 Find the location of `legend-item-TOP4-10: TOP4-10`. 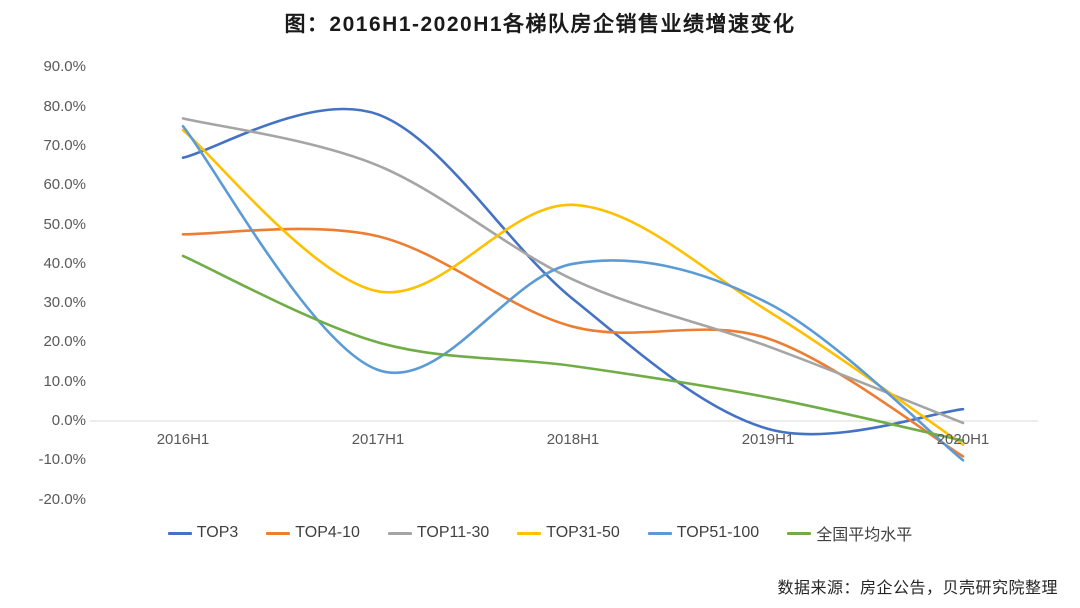

legend-item-TOP4-10: TOP4-10 is located at coordinates (313, 533).